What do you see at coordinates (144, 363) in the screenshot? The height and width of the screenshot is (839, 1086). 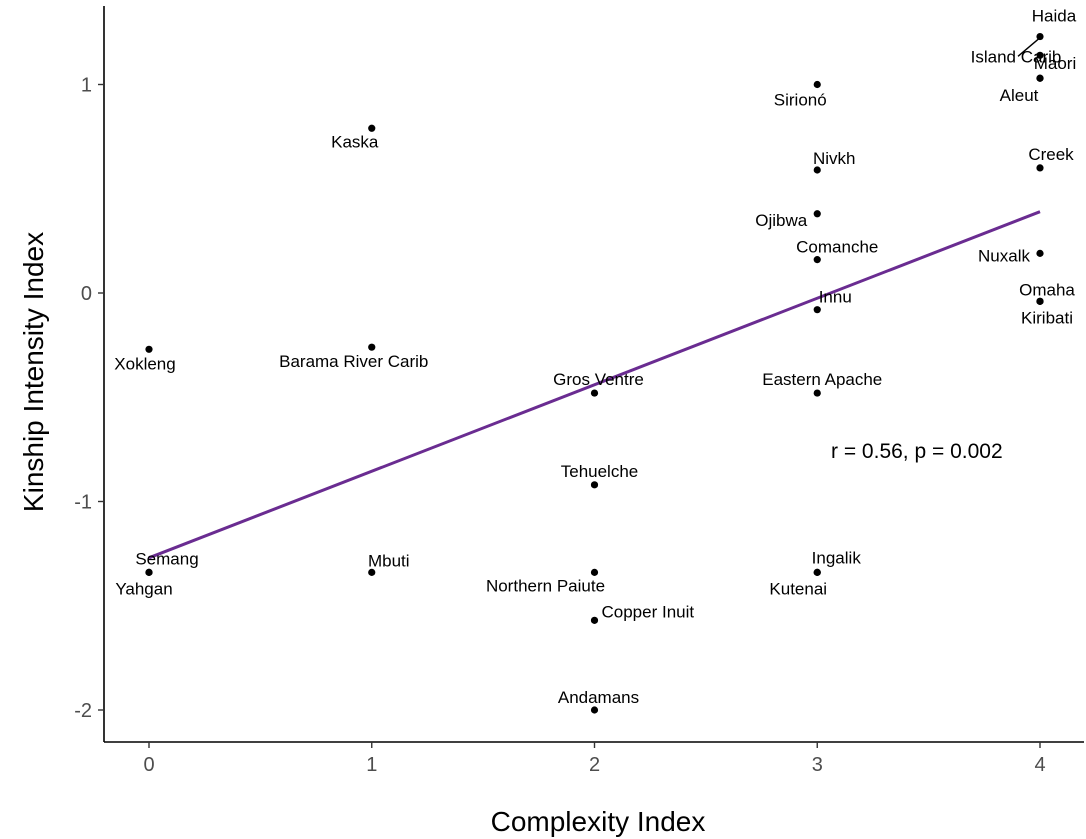 I see `label-xokleng: Xokleng` at bounding box center [144, 363].